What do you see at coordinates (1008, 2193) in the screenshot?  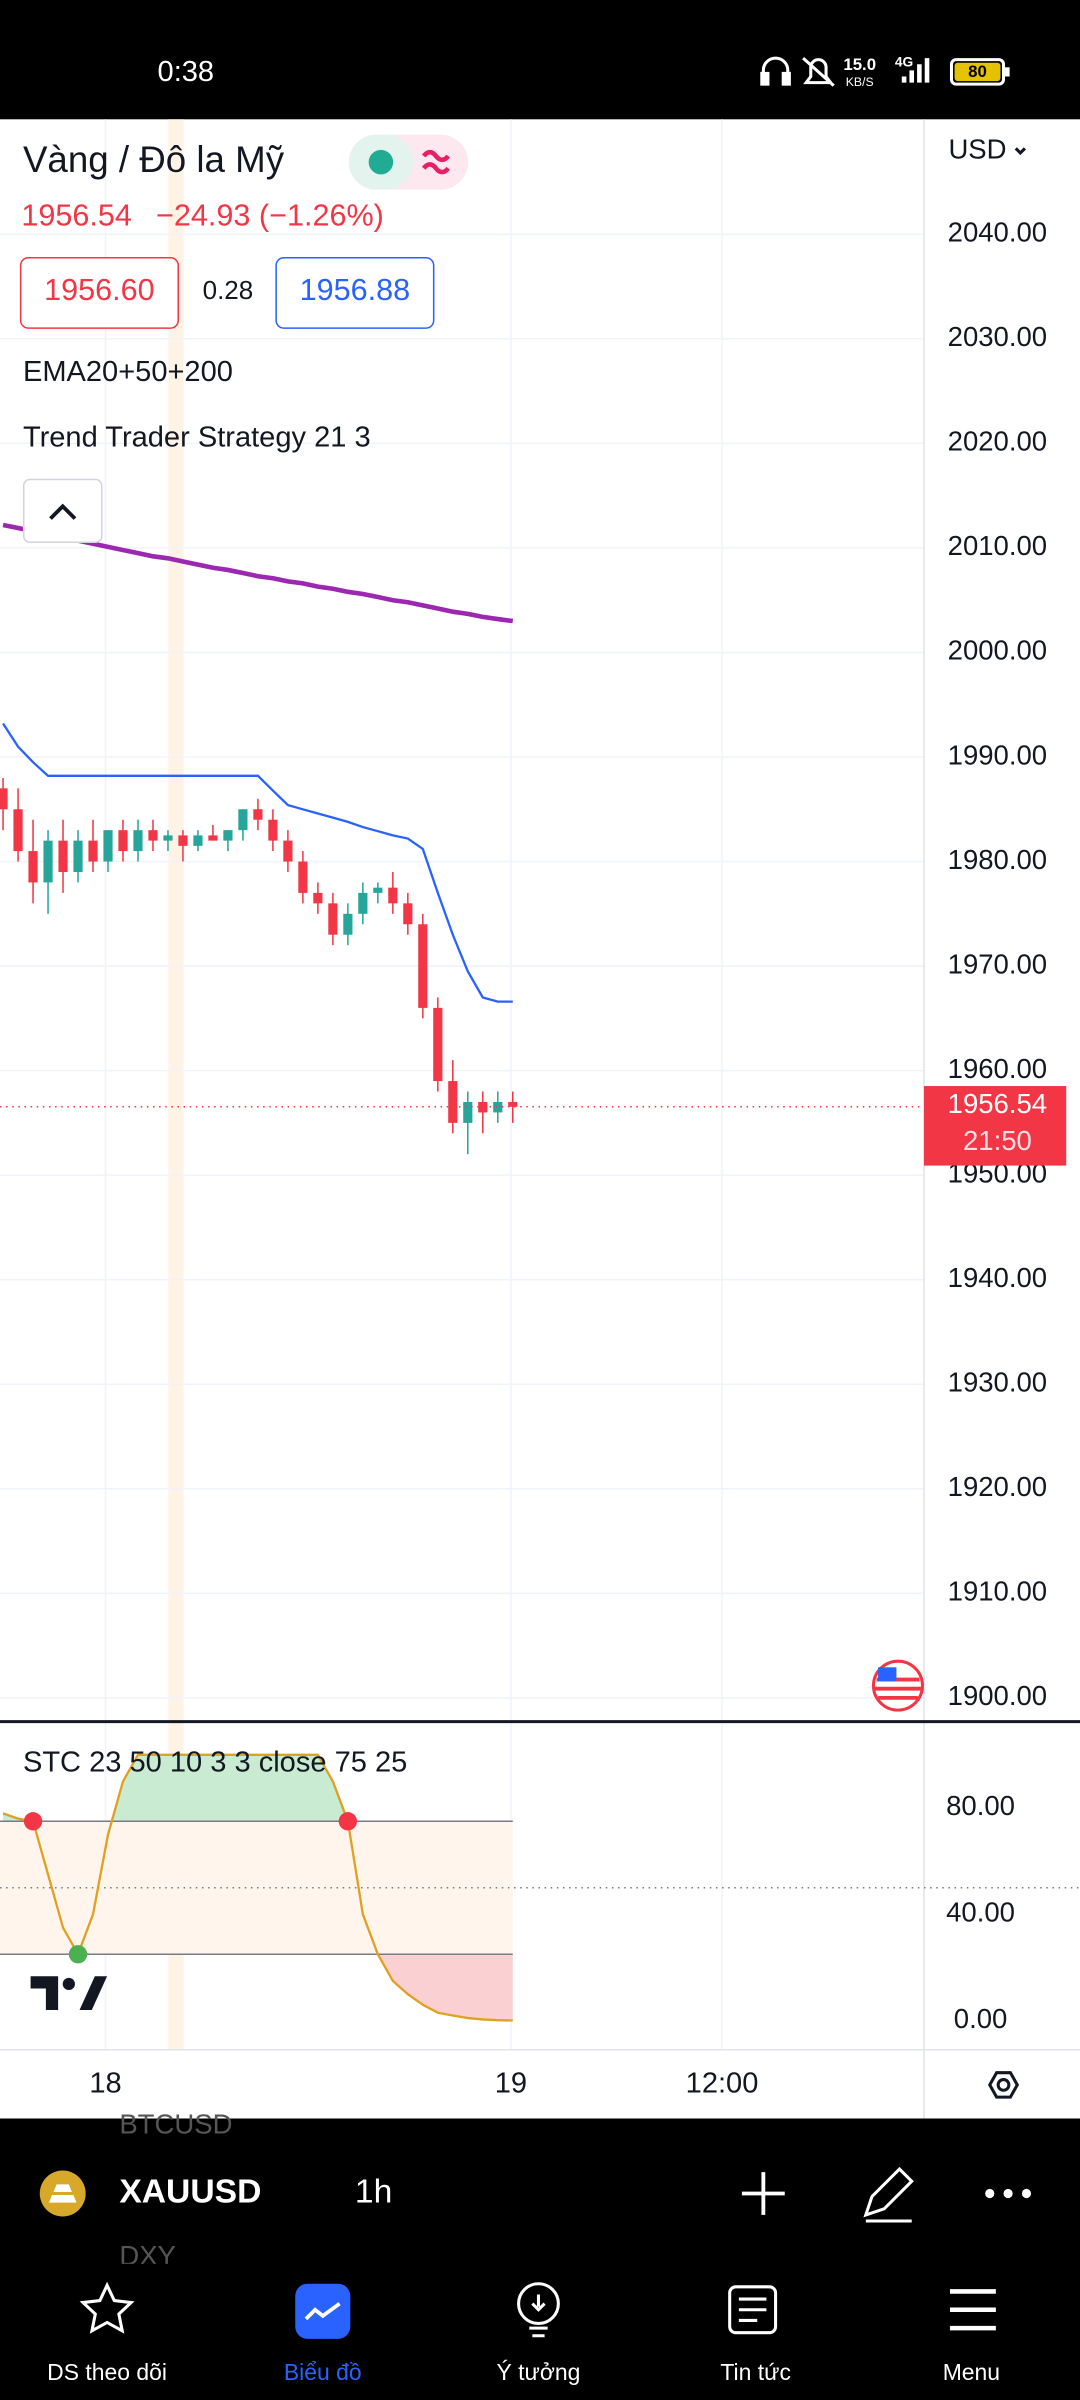 I see `more-button` at bounding box center [1008, 2193].